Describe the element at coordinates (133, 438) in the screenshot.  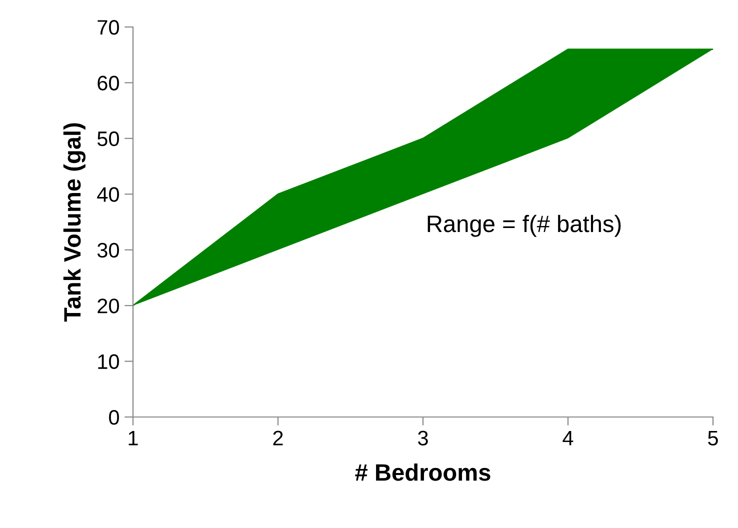
I see `x-tick-label: 1` at that location.